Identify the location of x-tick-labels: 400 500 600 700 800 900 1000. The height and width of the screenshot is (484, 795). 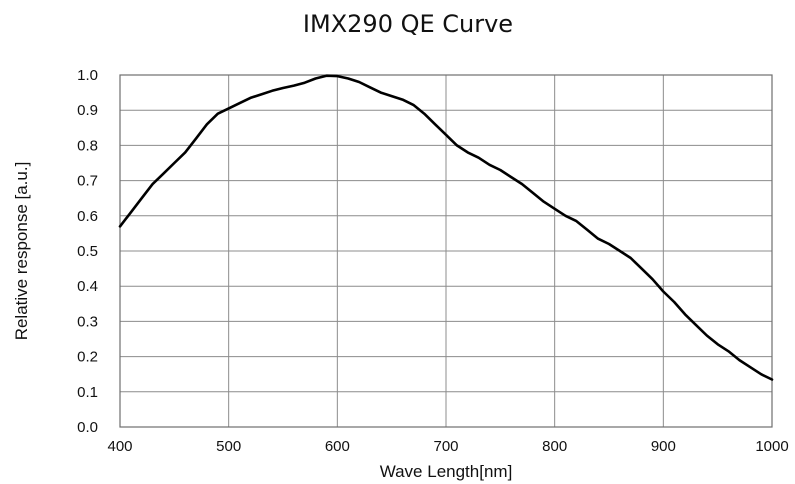
(447, 446).